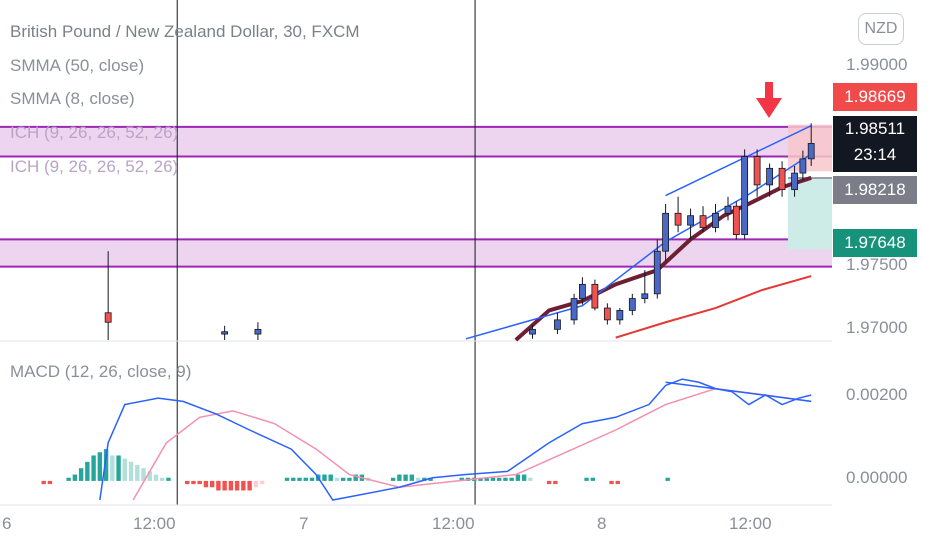 The width and height of the screenshot is (932, 550). I want to click on indicator-ichimoku-1: ICH (9, 26, 26, 52, 26), so click(94, 132).